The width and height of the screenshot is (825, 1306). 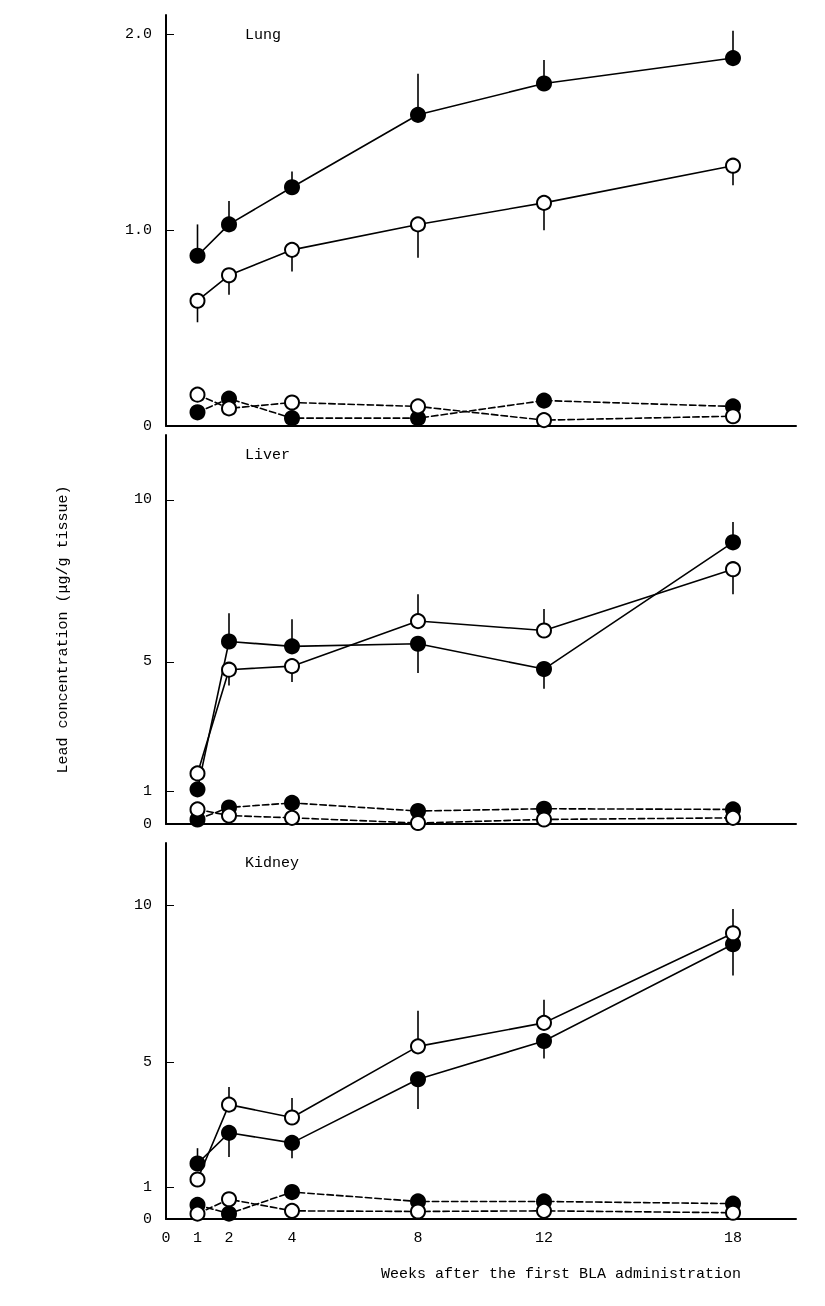 I want to click on x-tick-label: 18, so click(x=733, y=1238).